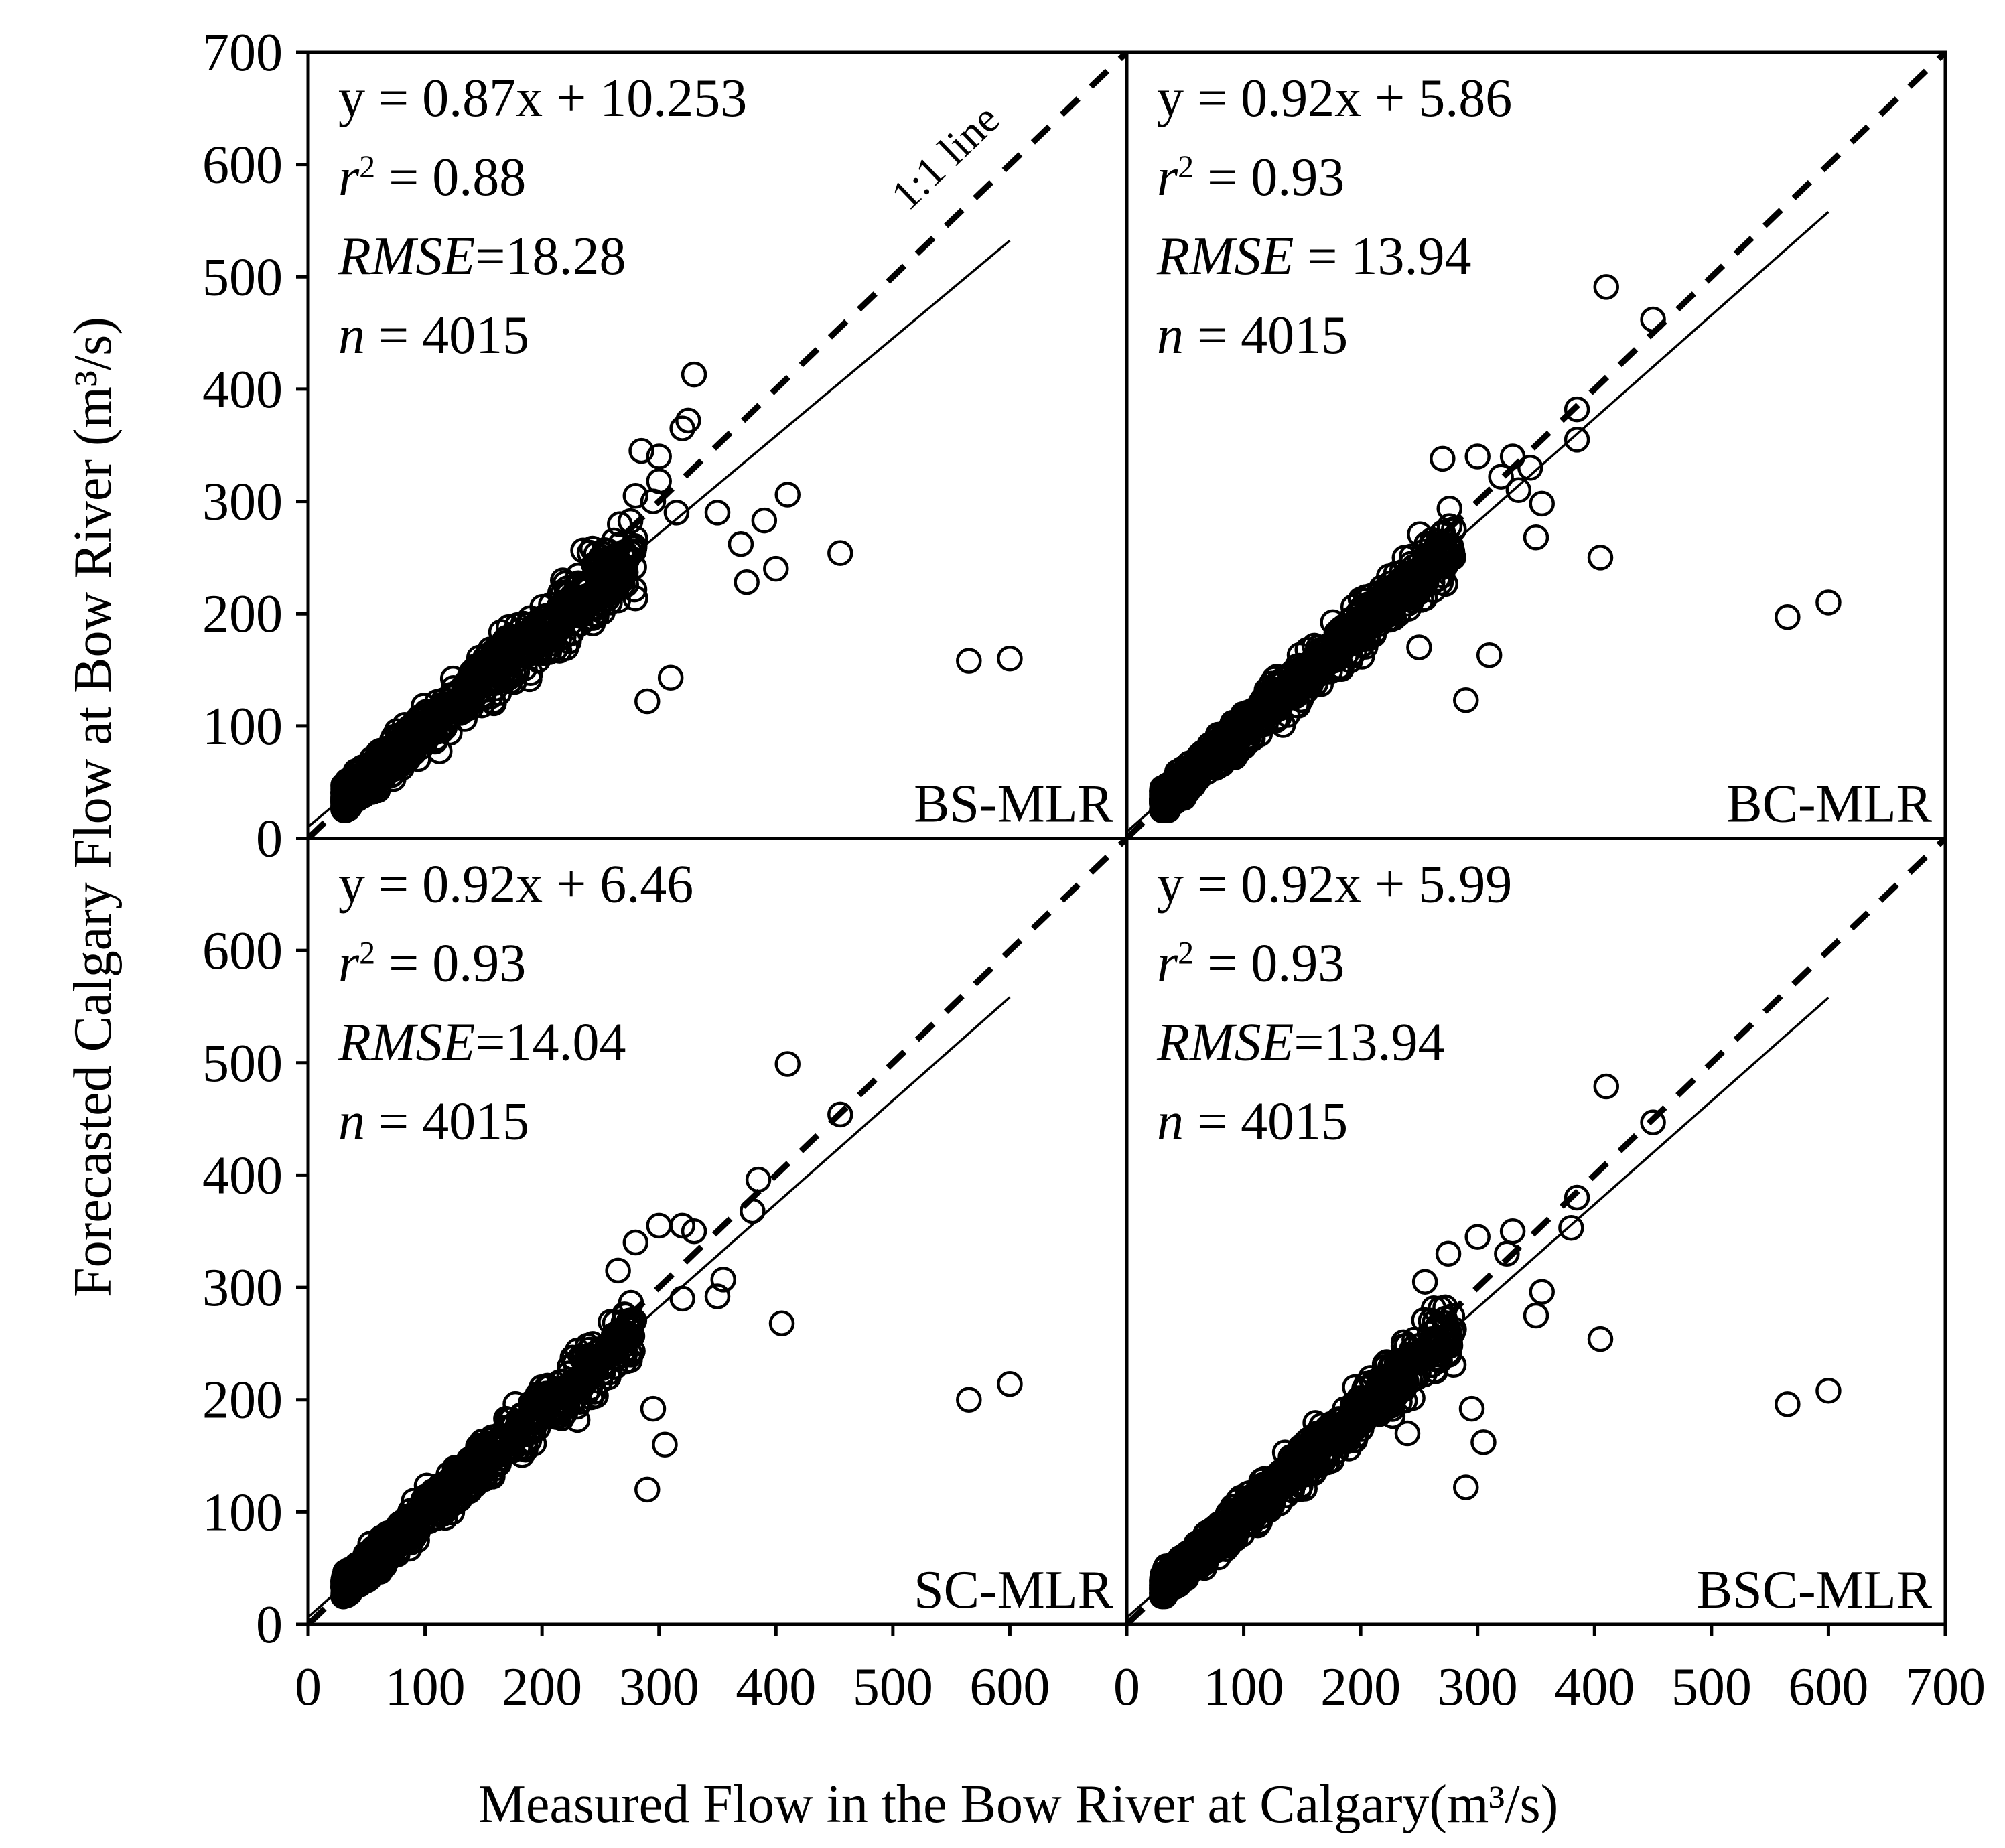 This screenshot has width=2005, height=1848. I want to click on y-tick-bottom-500: 500, so click(242, 1063).